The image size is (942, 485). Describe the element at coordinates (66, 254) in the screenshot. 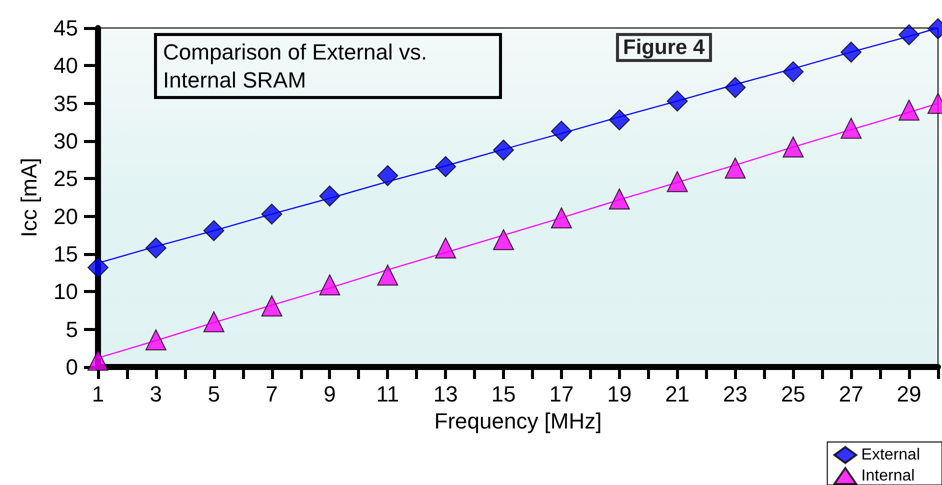

I see `y-tick-label: 15` at that location.